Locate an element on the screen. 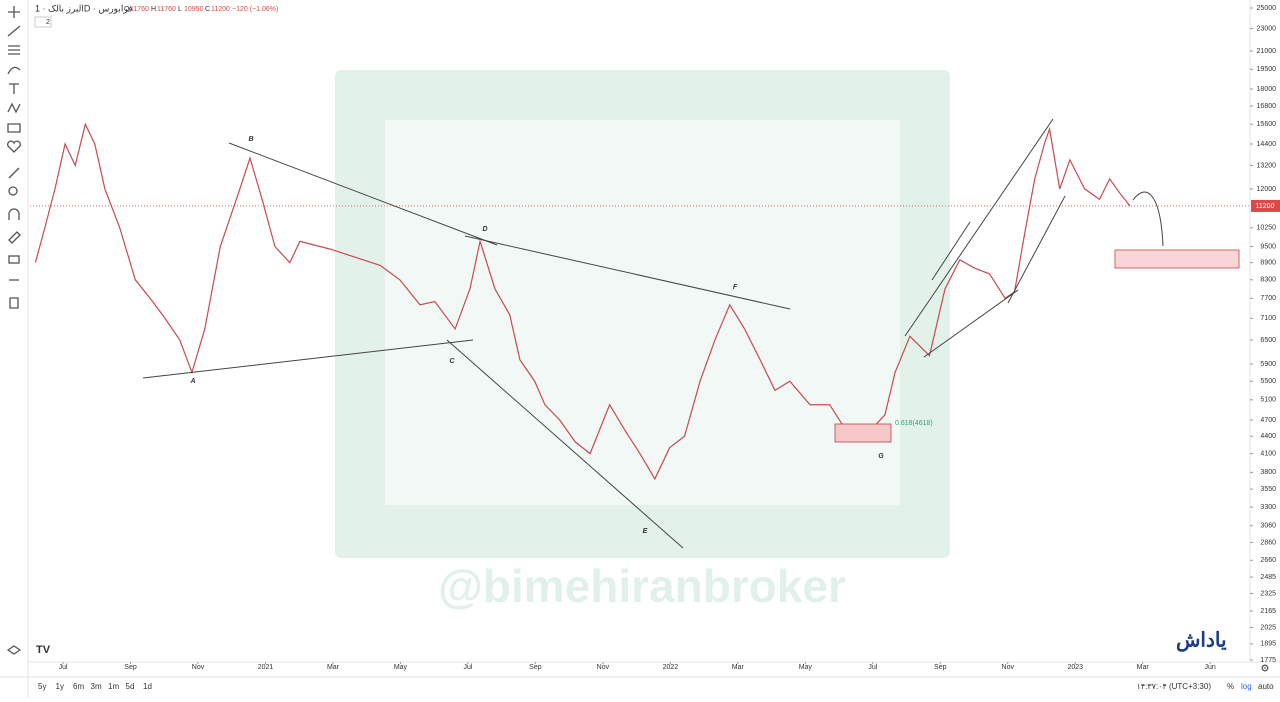 The height and width of the screenshot is (702, 1280). y-tick-label: 13200 is located at coordinates (1267, 165).